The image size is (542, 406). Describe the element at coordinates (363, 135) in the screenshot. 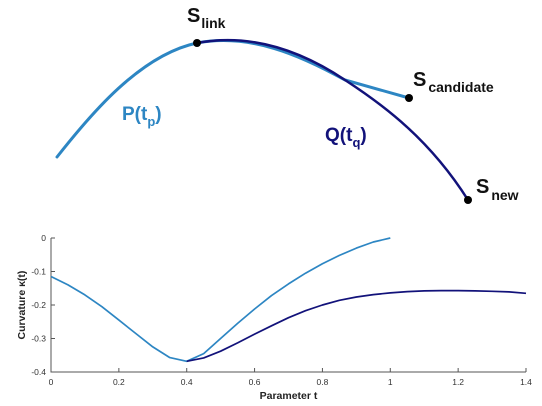

I see `q-curve-close: )` at that location.